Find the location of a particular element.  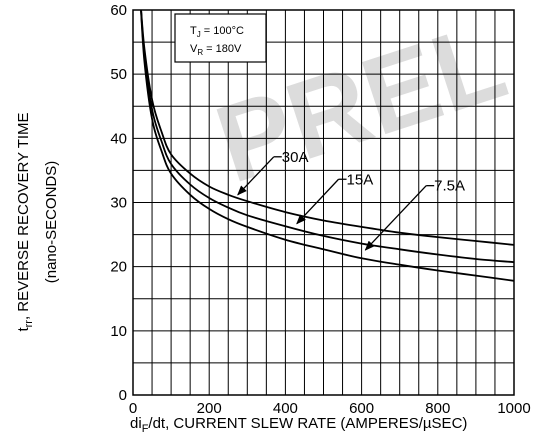

annotation-arrow-15A is located at coordinates (318, 201).